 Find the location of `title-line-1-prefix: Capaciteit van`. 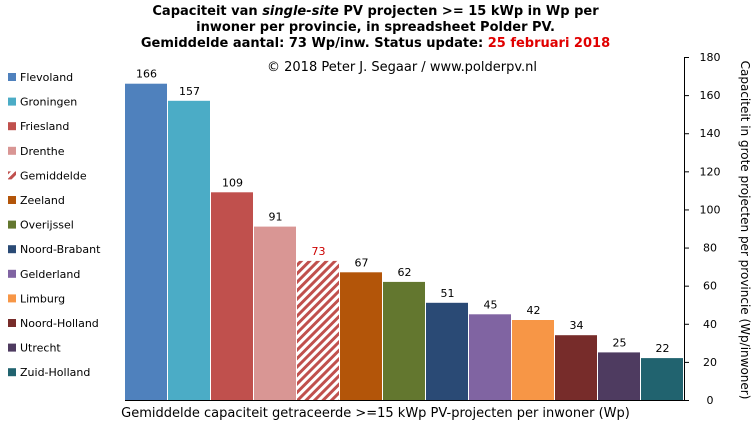

title-line-1-prefix: Capaciteit van is located at coordinates (207, 11).